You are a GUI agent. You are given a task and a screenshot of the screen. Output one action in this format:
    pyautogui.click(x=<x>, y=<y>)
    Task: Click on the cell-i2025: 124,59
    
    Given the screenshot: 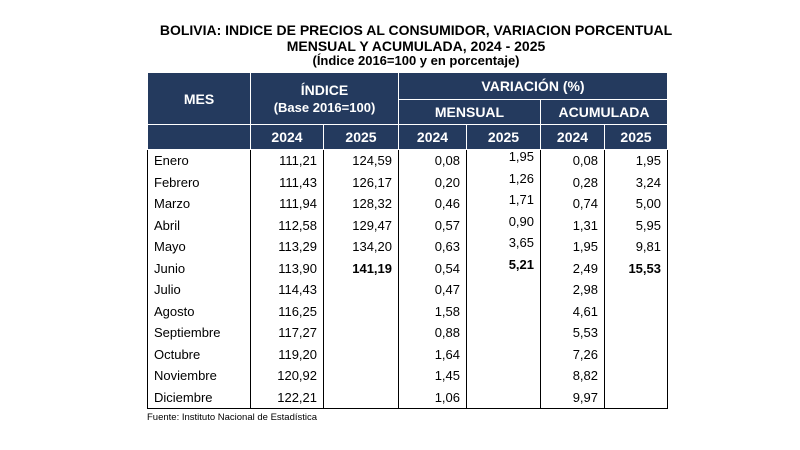 What is the action you would take?
    pyautogui.click(x=361, y=160)
    